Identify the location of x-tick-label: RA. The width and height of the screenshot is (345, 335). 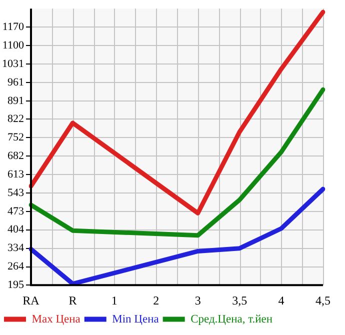
(31, 300).